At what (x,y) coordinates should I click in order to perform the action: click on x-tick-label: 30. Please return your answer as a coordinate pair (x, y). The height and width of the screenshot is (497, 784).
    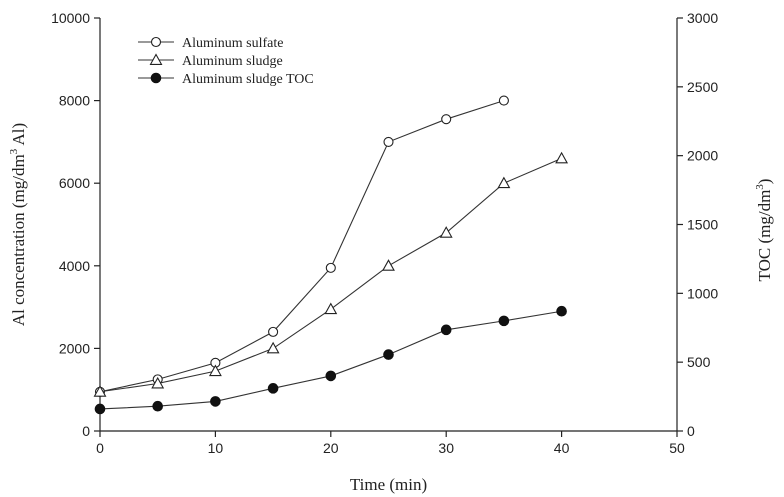
    Looking at the image, I should click on (446, 448).